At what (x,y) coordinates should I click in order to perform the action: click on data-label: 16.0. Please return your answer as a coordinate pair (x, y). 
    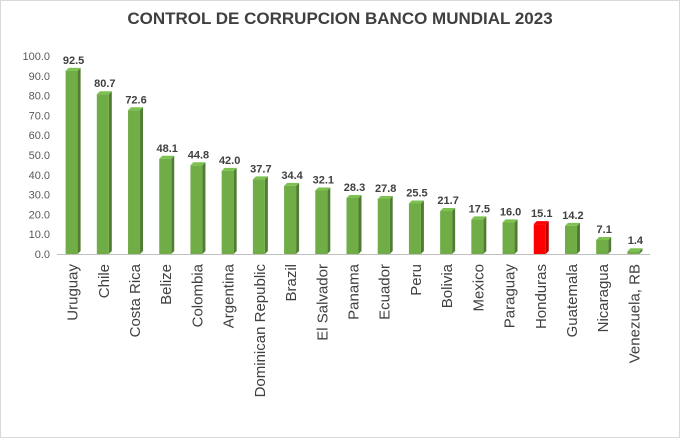
    Looking at the image, I should click on (510, 212).